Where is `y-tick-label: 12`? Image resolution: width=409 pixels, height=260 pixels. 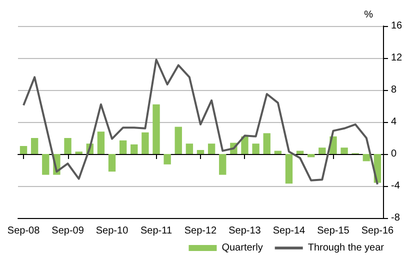
y-tick-label: 12 is located at coordinates (397, 58).